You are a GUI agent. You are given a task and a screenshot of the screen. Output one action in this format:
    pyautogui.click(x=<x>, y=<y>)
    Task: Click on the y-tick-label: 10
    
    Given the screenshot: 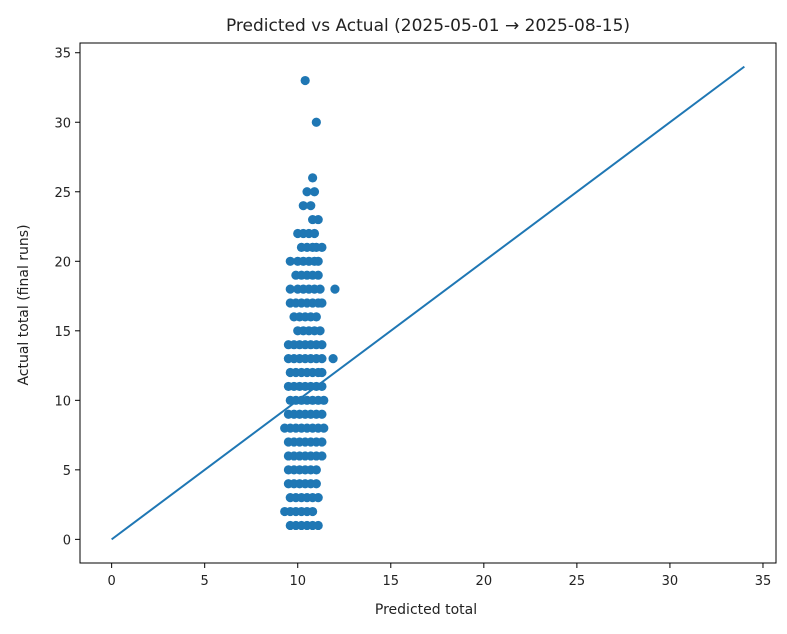 What is the action you would take?
    pyautogui.click(x=62, y=401)
    